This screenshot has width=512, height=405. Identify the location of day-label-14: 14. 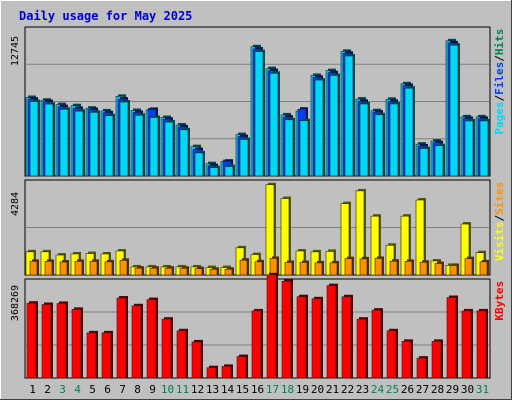
(228, 389).